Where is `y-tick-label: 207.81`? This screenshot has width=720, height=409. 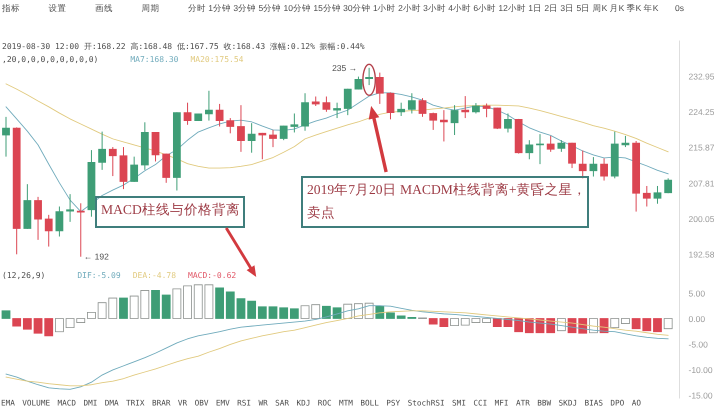 y-tick-label: 207.81 is located at coordinates (701, 183).